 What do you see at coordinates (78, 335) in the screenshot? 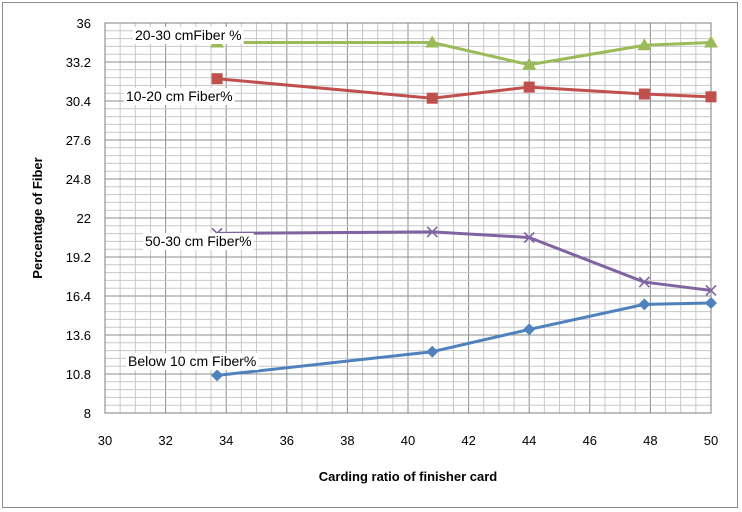
I see `y-tick-label: 13.6` at bounding box center [78, 335].